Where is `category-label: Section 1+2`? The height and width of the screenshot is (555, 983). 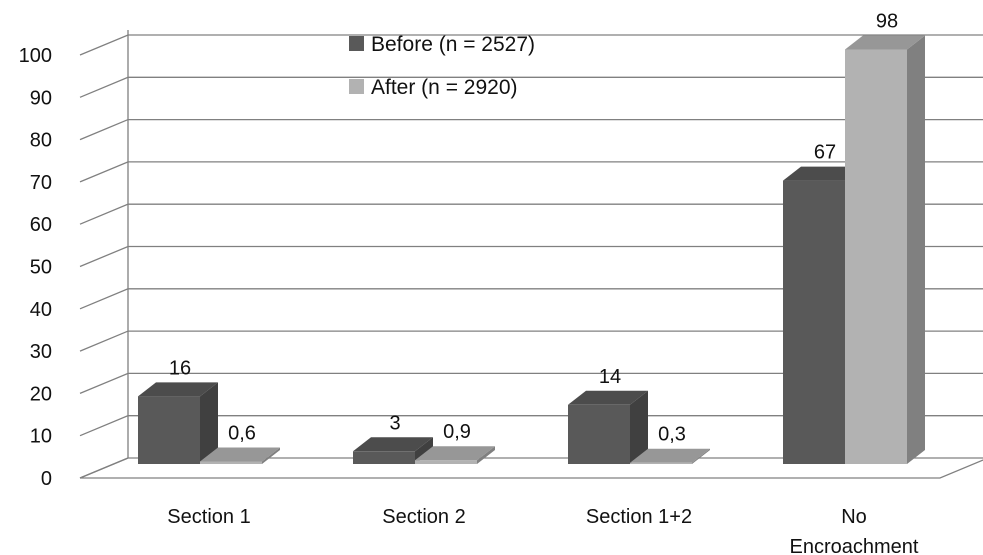 category-label: Section 1+2 is located at coordinates (639, 517).